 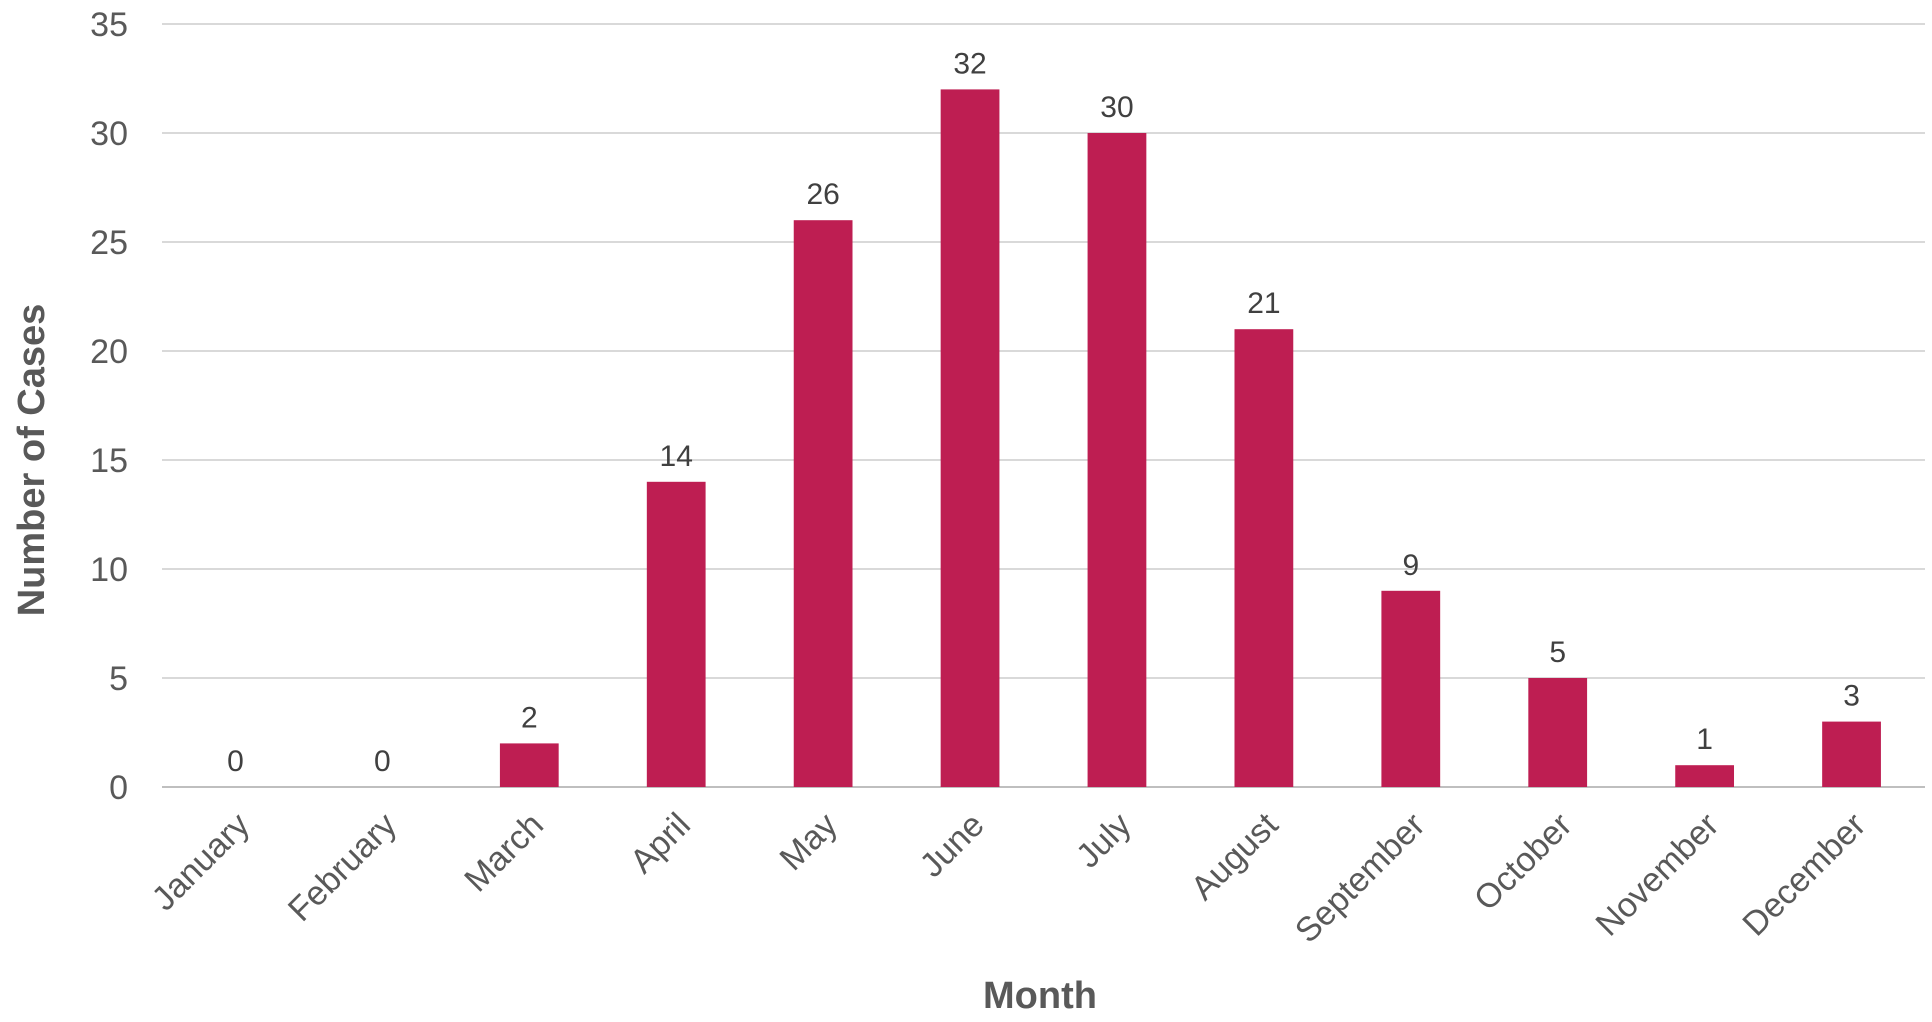 What do you see at coordinates (1704, 739) in the screenshot?
I see `data-label: 1` at bounding box center [1704, 739].